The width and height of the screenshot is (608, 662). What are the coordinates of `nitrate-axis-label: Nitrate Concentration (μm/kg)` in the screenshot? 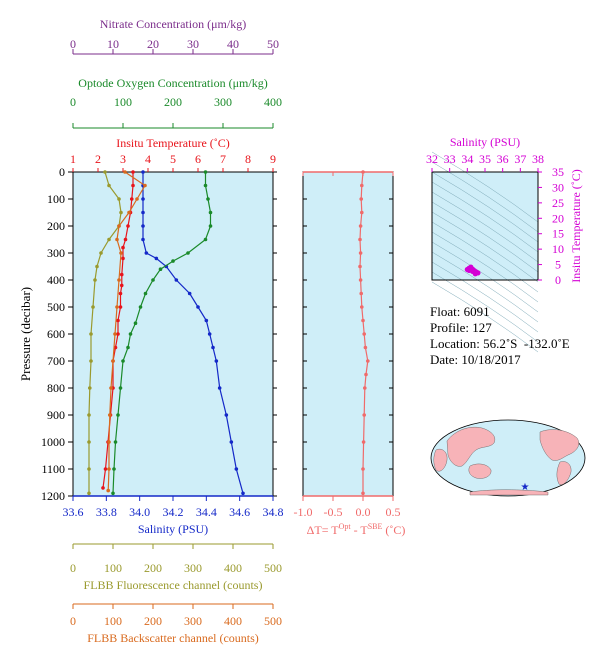 It's located at (173, 24).